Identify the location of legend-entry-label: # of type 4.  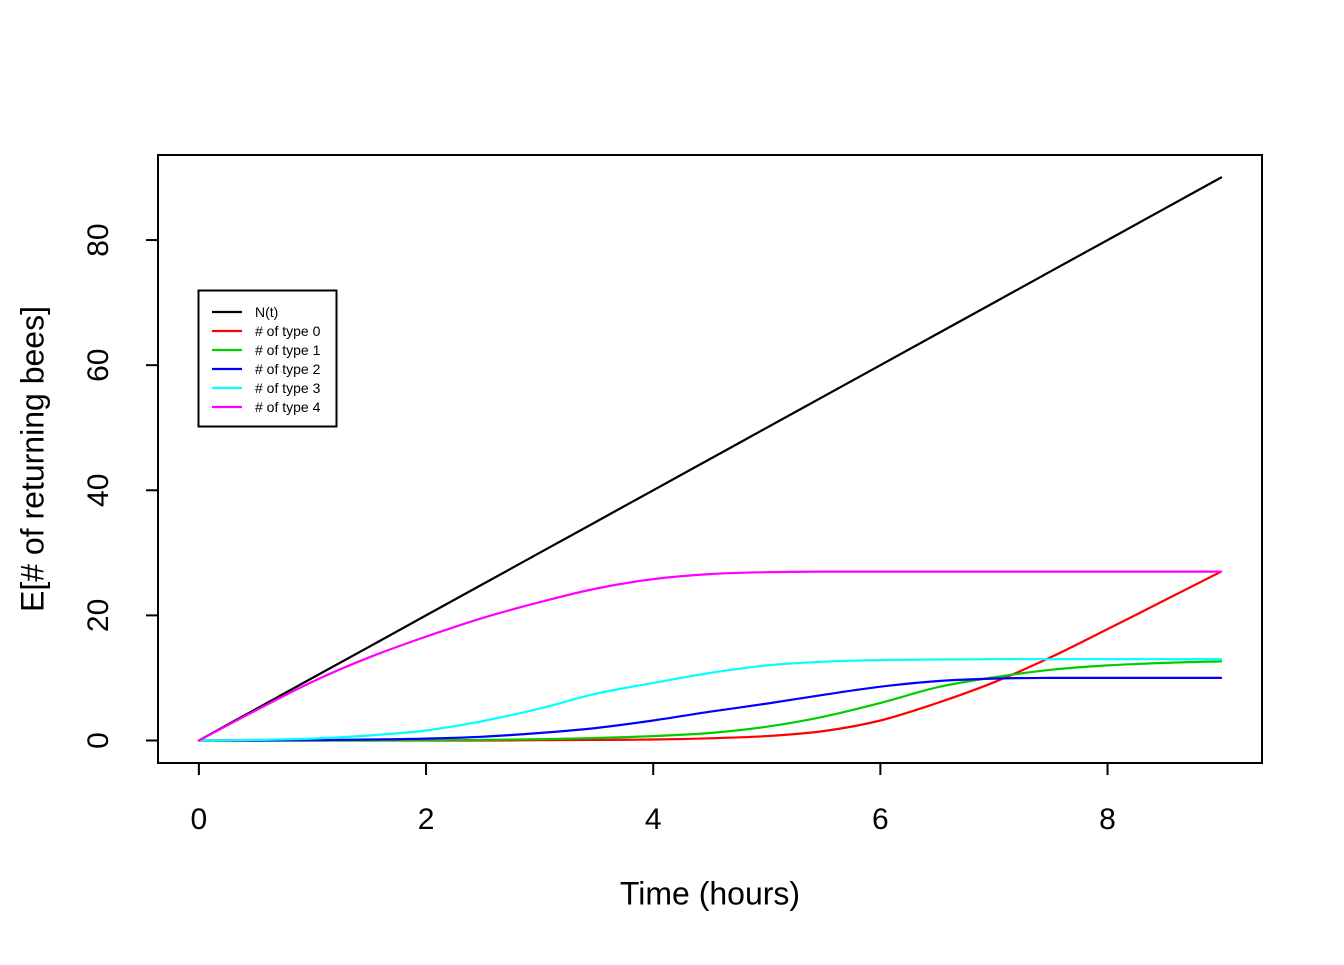
(288, 407).